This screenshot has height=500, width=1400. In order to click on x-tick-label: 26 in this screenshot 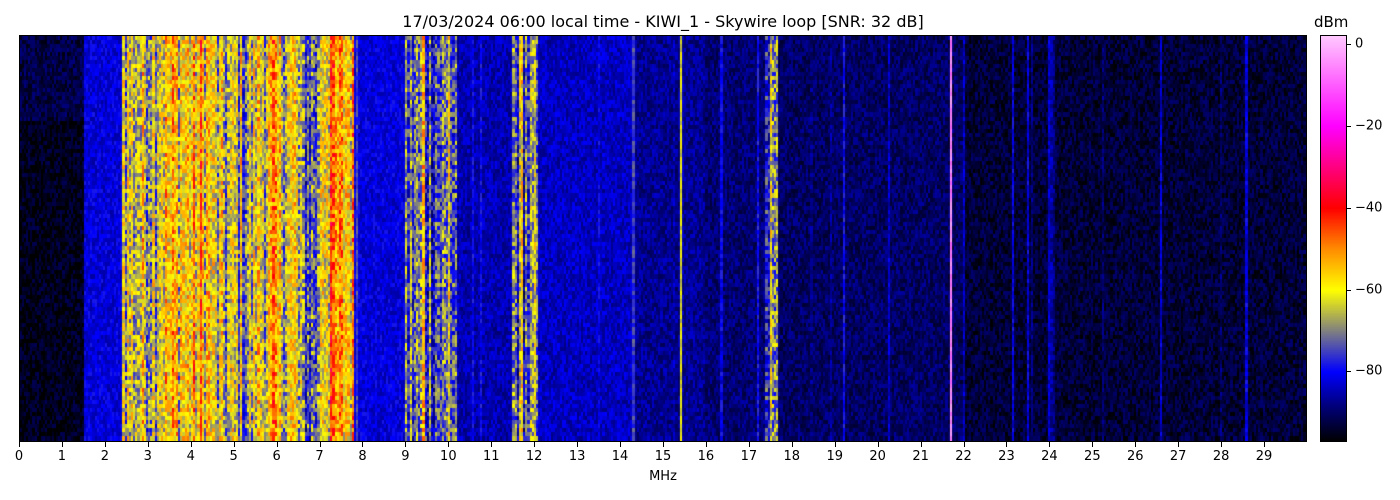, I will do `click(1135, 456)`.